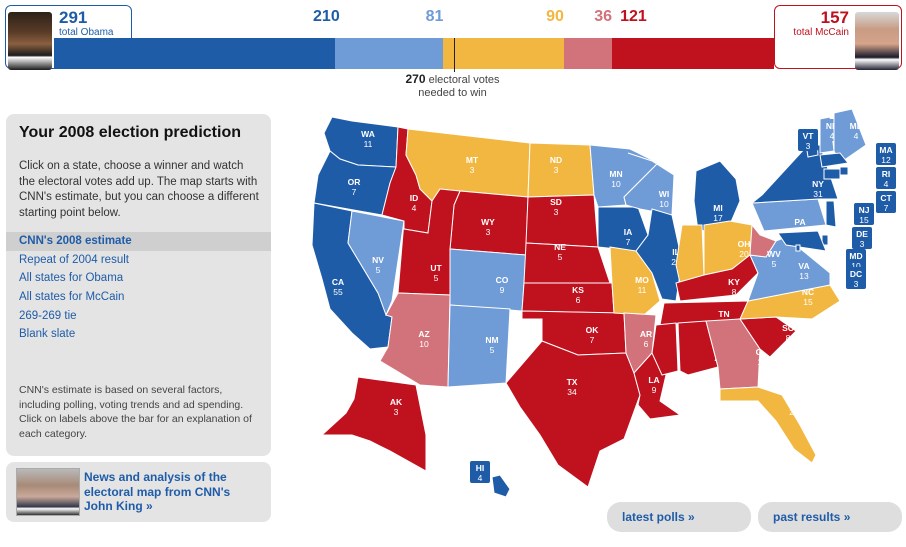  What do you see at coordinates (832, 174) in the screenshot?
I see `state-ct` at bounding box center [832, 174].